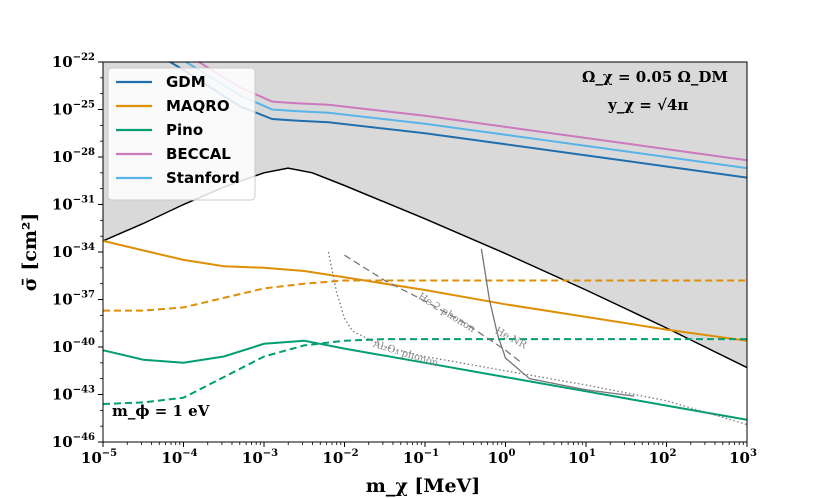 The height and width of the screenshot is (498, 830). I want to click on x-tick-label: 10−2, so click(340, 457).